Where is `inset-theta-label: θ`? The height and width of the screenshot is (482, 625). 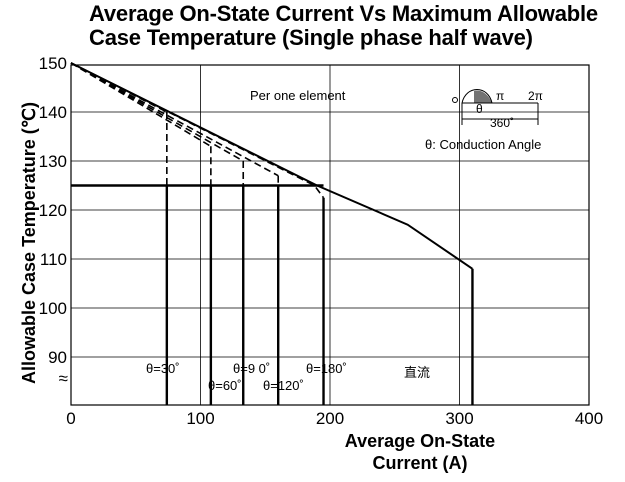
inset-theta-label: θ is located at coordinates (479, 109).